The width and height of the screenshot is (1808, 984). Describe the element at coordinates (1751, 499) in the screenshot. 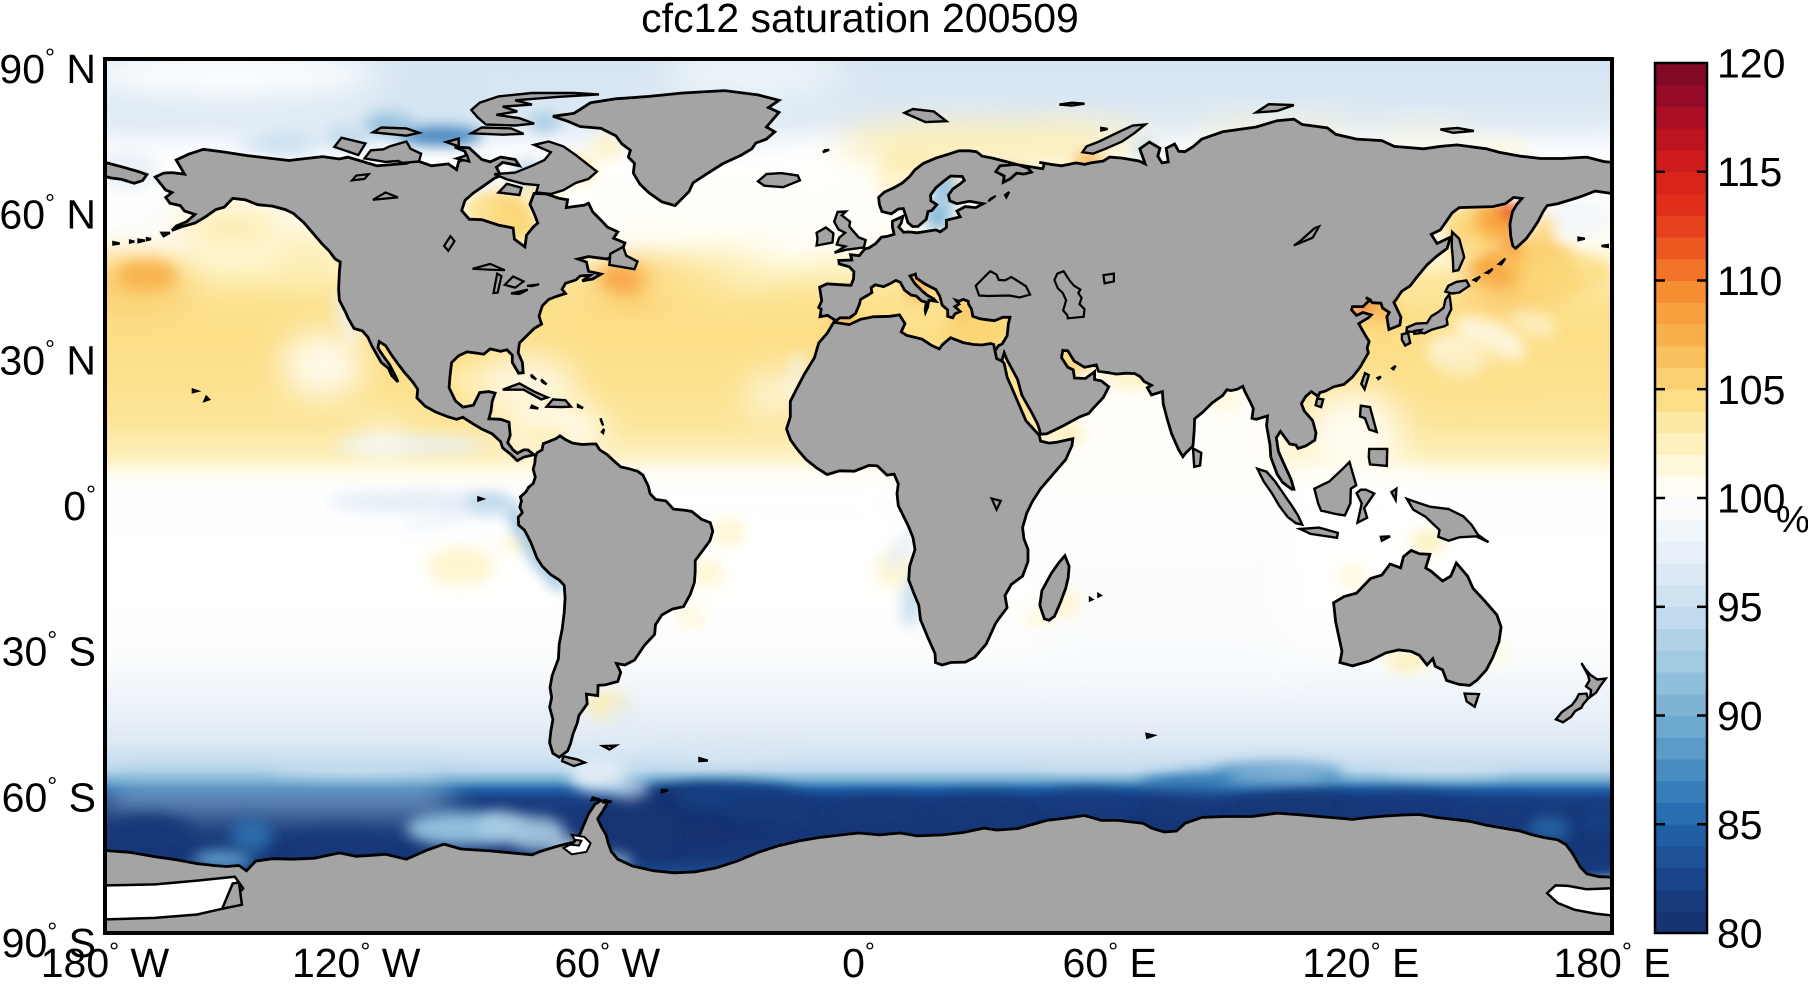

I see `svg-text: 100` at that location.